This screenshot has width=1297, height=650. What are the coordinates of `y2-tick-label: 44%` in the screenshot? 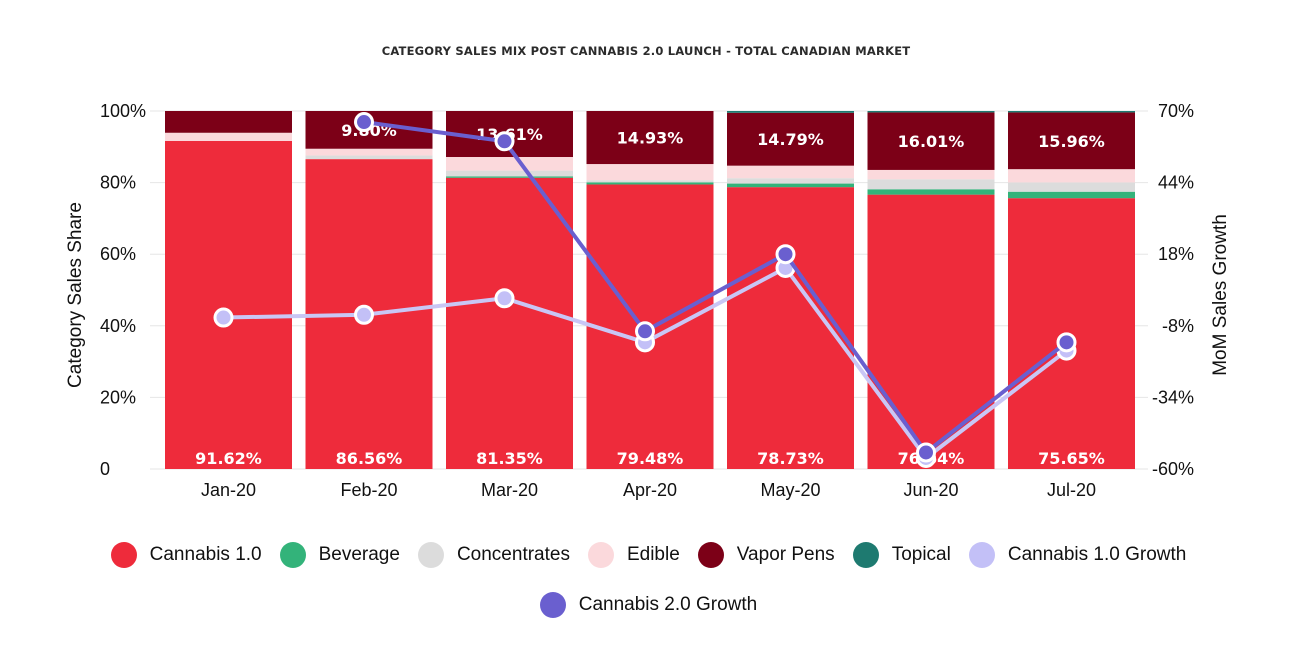 It's located at (1176, 183).